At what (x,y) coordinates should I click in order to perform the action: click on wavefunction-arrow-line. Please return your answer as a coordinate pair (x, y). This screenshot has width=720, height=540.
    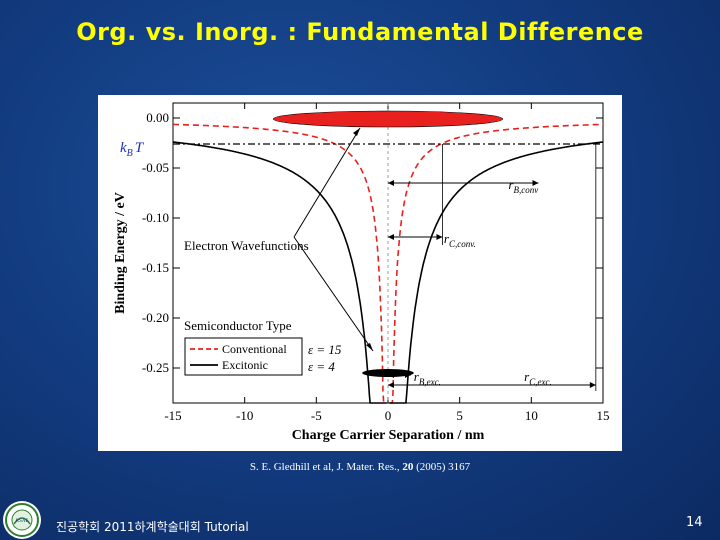
    Looking at the image, I should click on (327, 182).